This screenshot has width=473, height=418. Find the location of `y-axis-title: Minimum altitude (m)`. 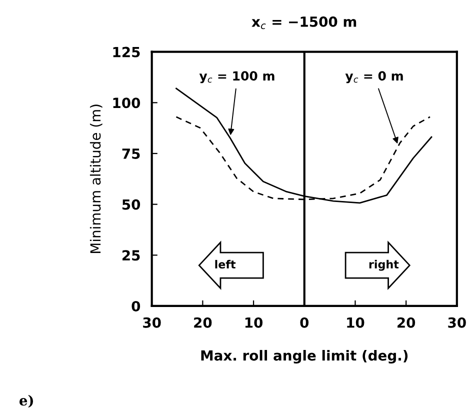

y-axis-title: Minimum altitude (m) is located at coordinates (96, 178).